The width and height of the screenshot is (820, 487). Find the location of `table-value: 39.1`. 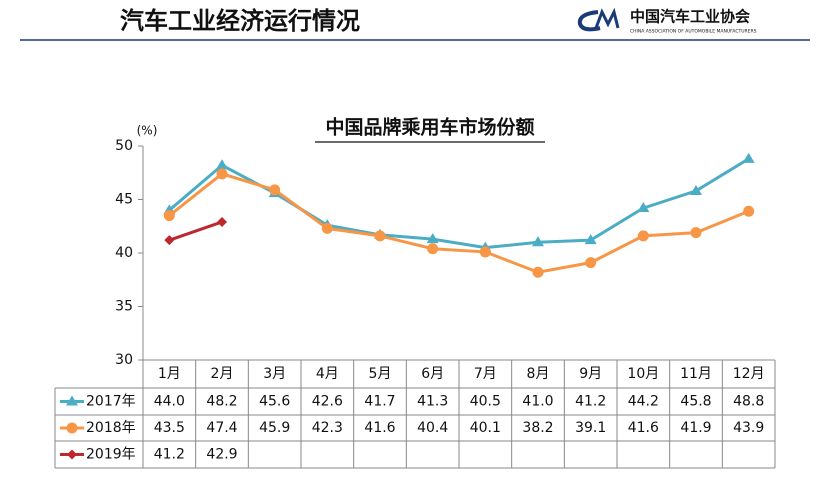

table-value: 39.1 is located at coordinates (590, 428).